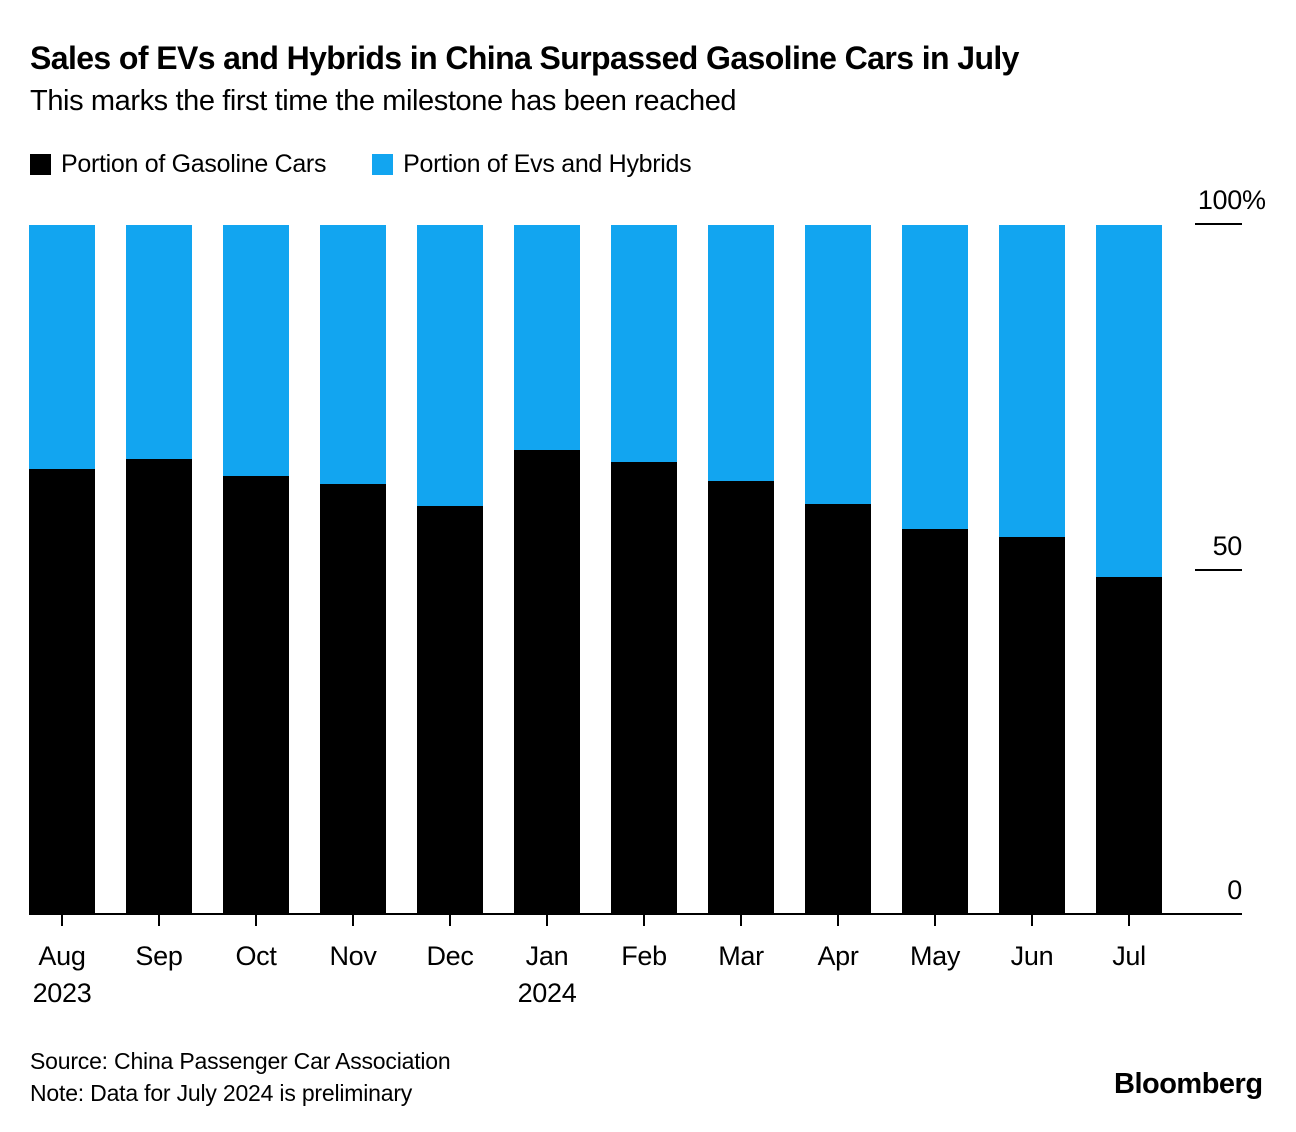  I want to click on x-axis-month-apr: Apr, so click(838, 956).